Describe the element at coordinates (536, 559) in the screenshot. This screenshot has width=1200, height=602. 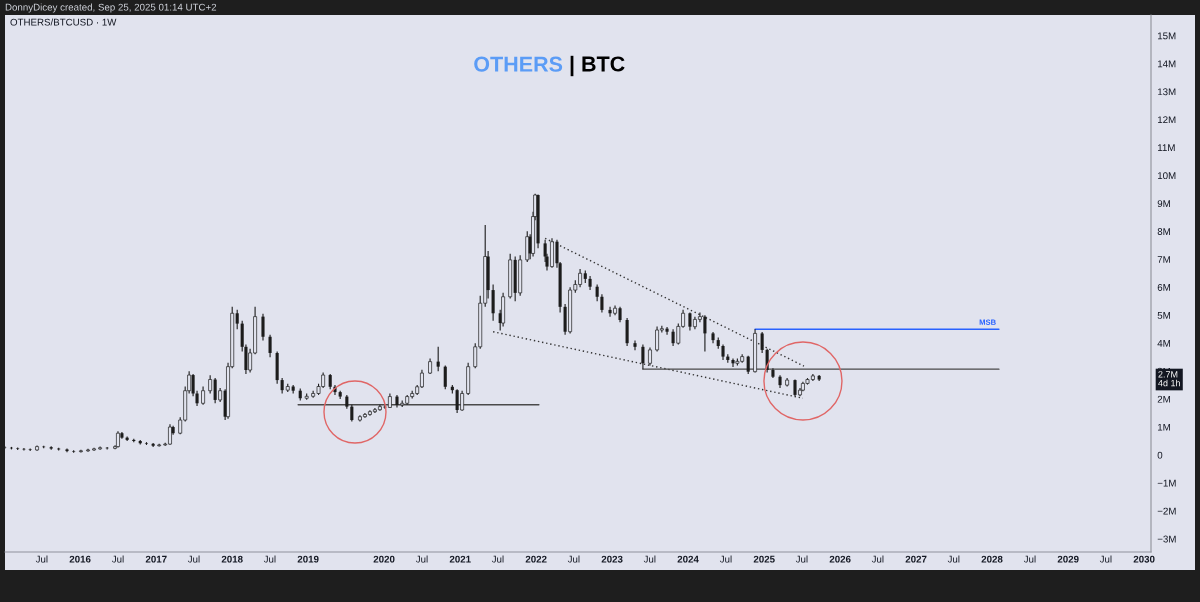
I see `x-tick-label: 2022` at that location.